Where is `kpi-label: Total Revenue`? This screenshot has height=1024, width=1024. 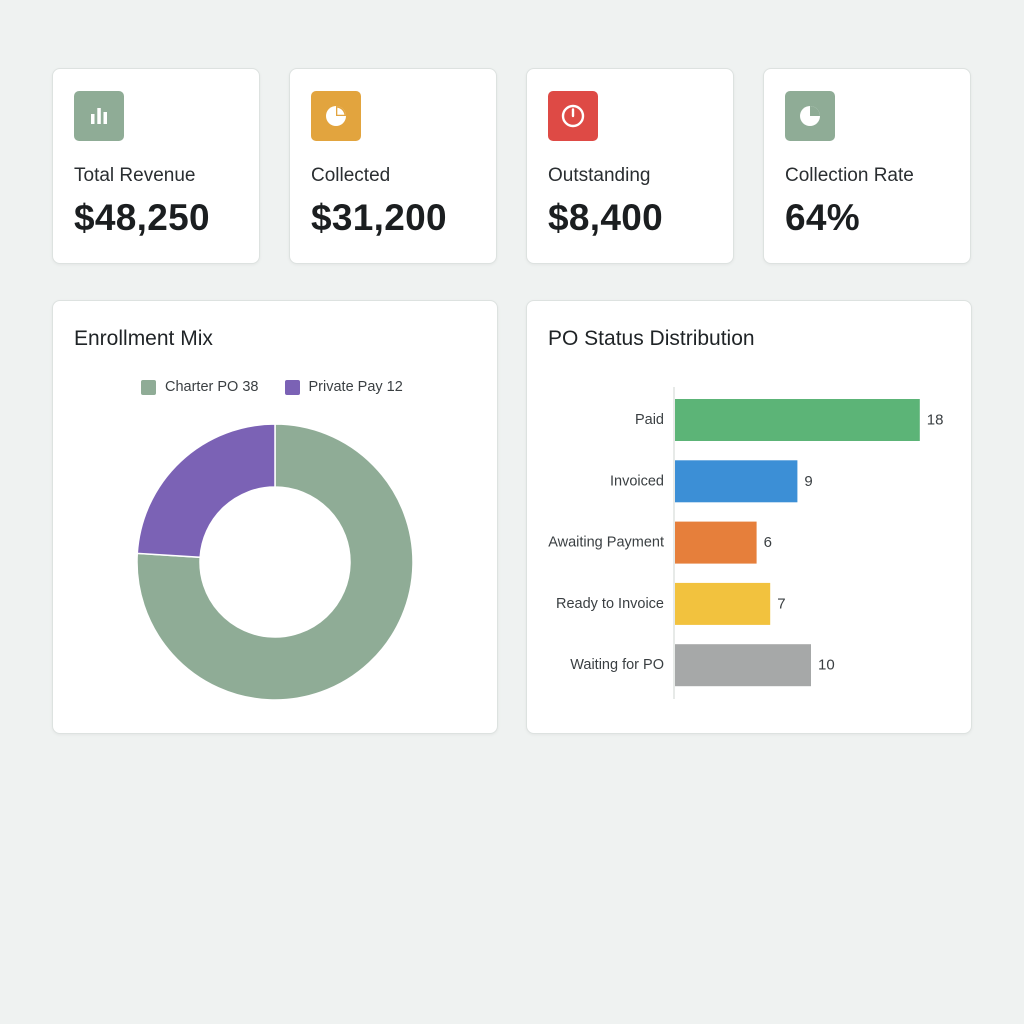 kpi-label: Total Revenue is located at coordinates (135, 175).